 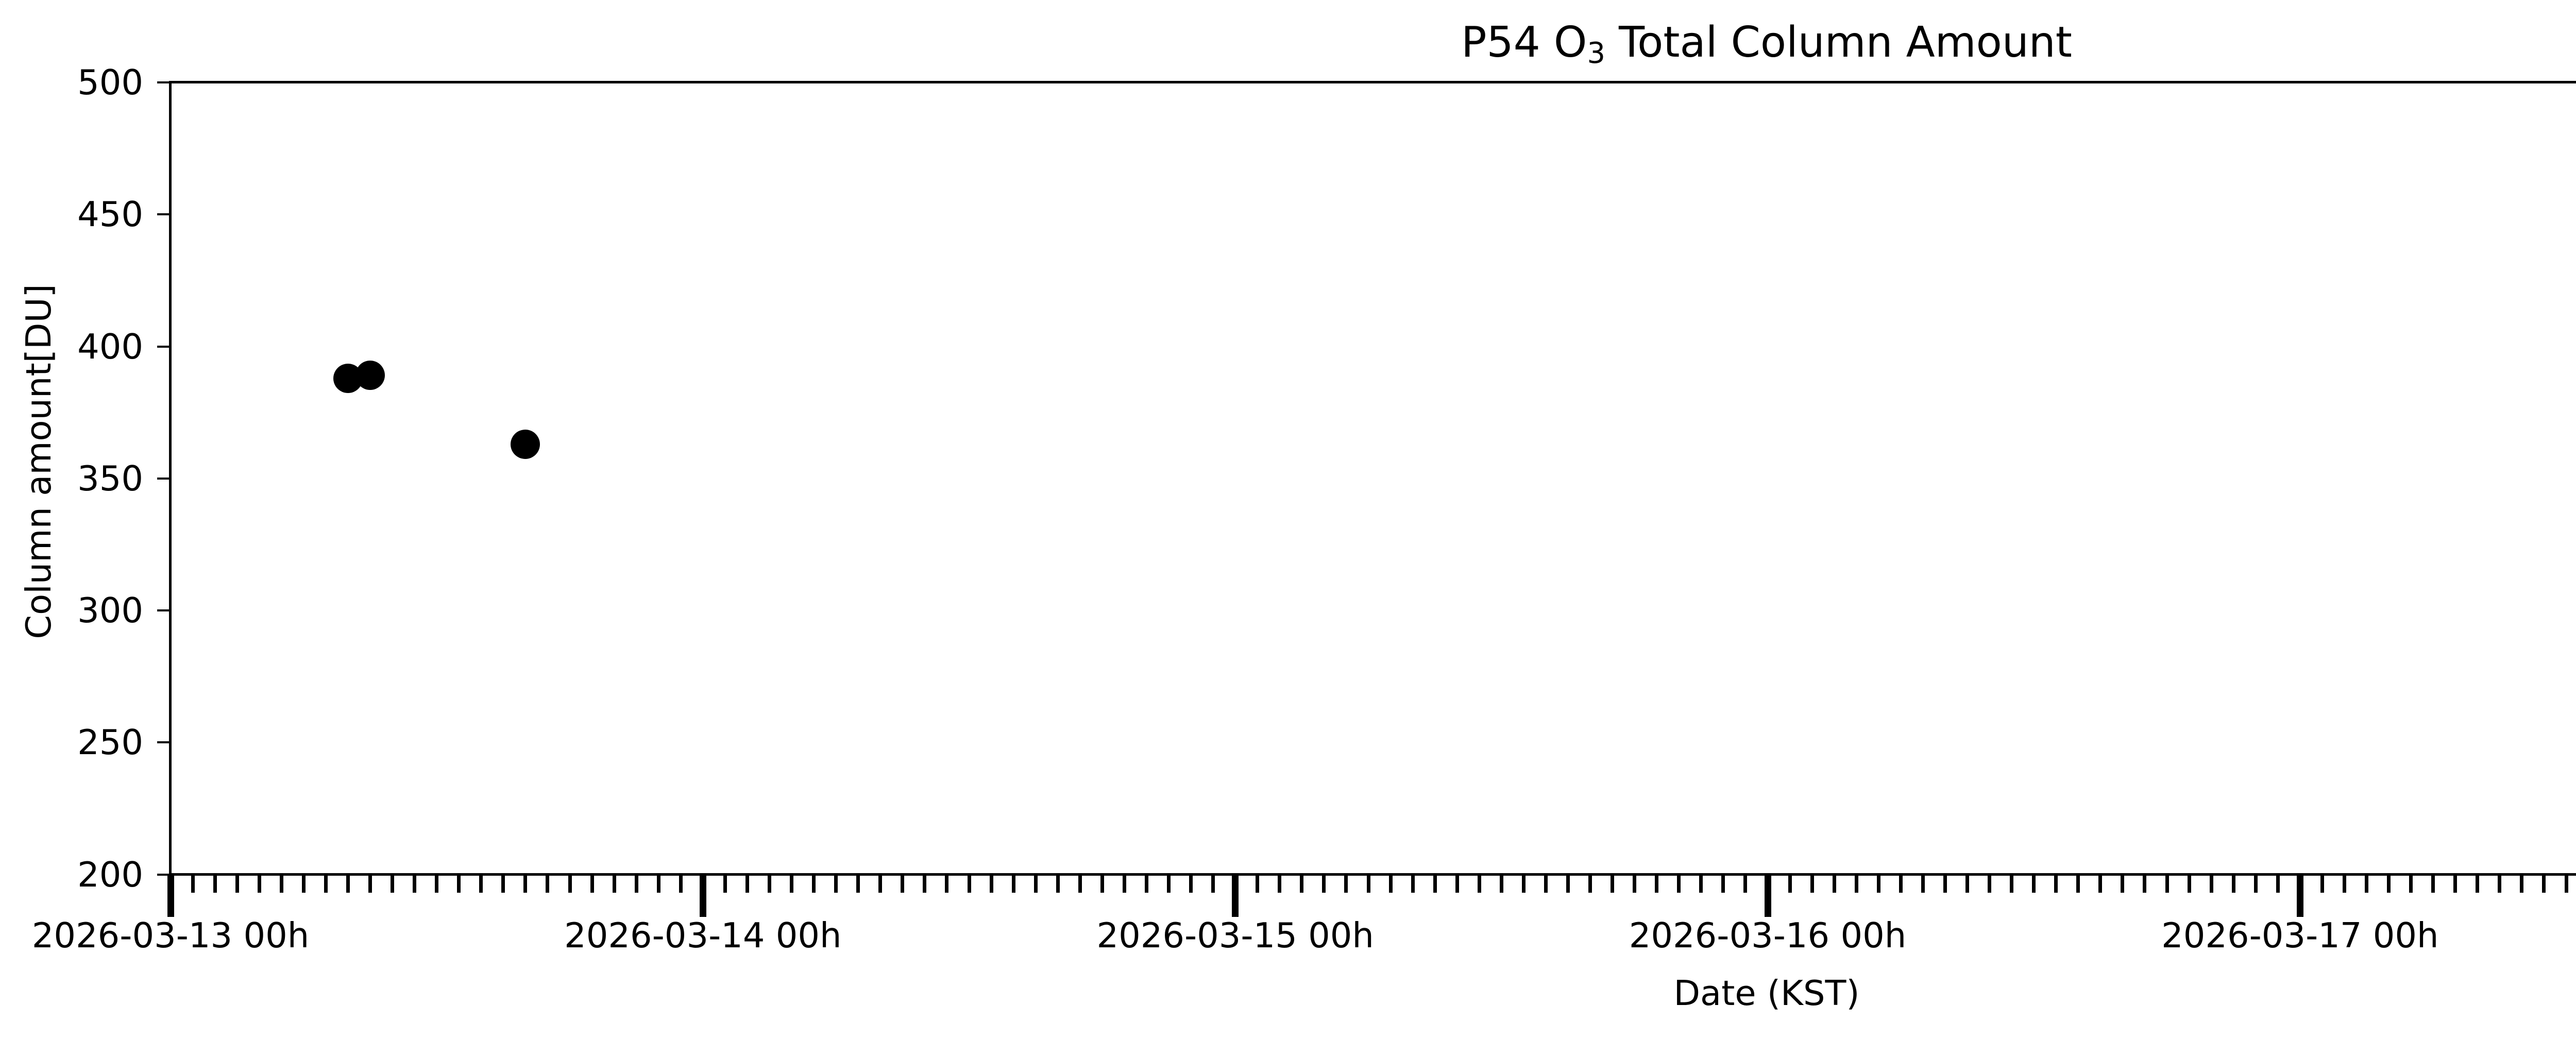 I want to click on x-axis-label: Date (KST), so click(x=1766, y=993).